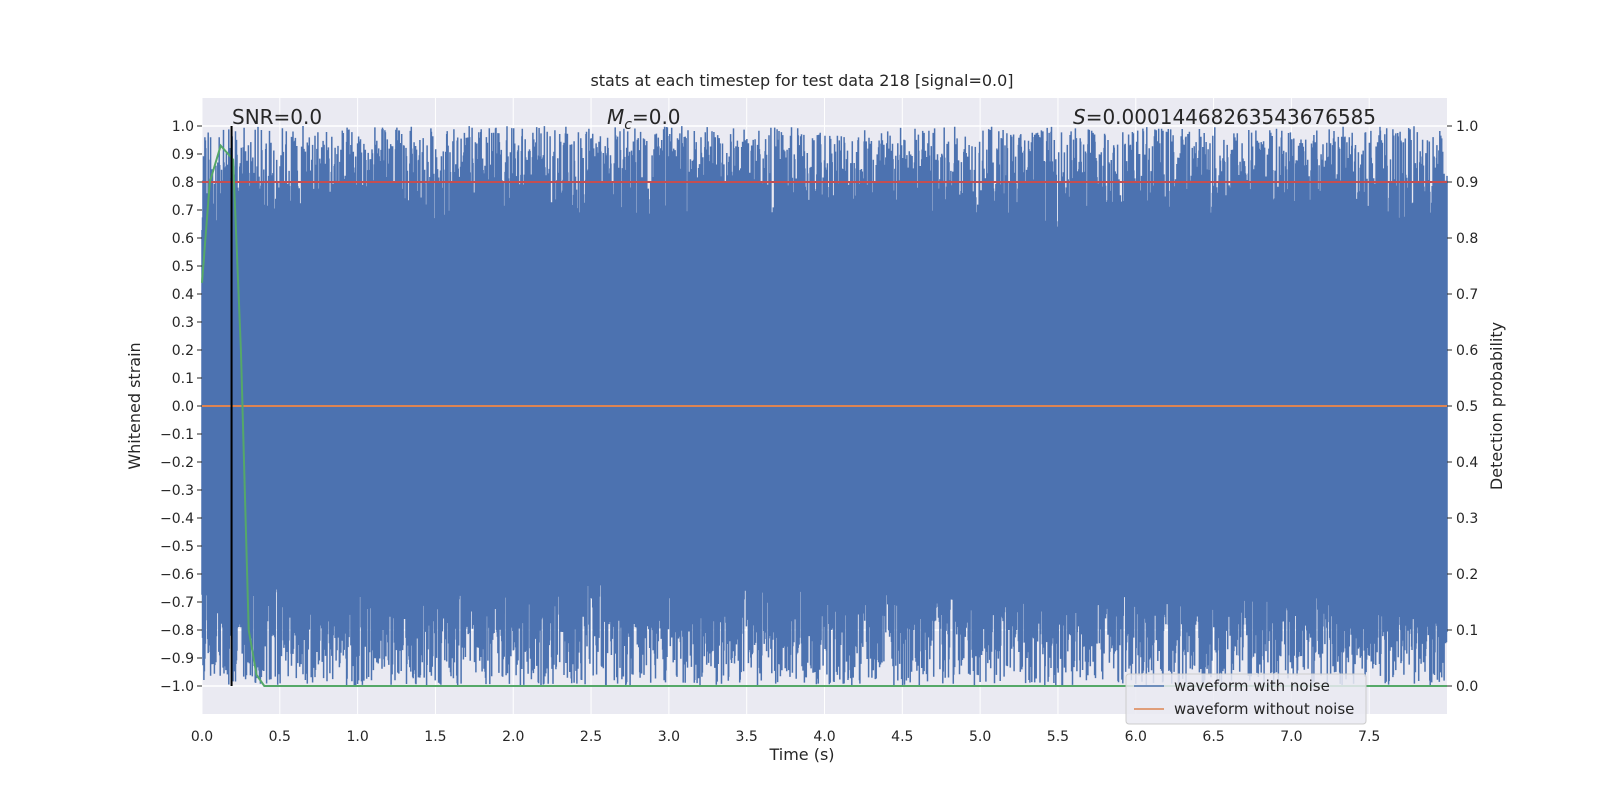 Image resolution: width=1600 pixels, height=800 pixels. I want to click on y-right-tick-labels: 1.0 0.9 0.8 0.7 0.6 0.5 0.4 0.3 0.2 0.1 0.0, so click(1462, 407).